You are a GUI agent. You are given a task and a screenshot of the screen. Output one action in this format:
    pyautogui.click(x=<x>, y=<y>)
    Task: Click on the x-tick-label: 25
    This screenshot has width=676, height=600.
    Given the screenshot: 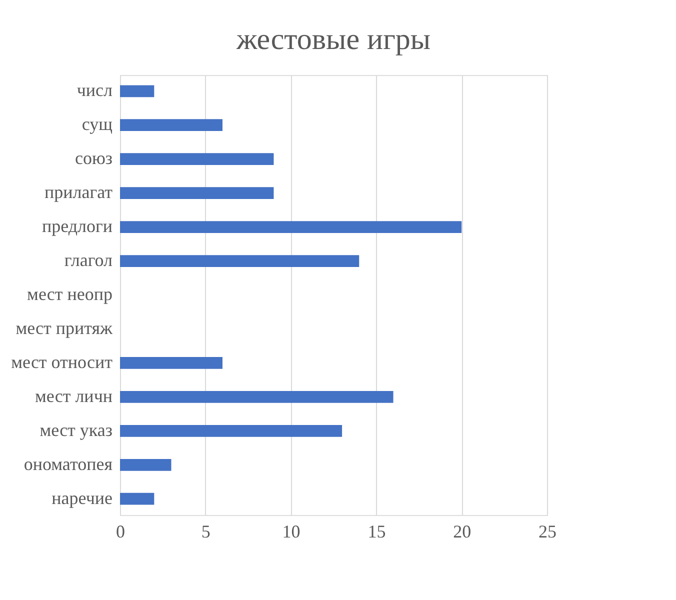 What is the action you would take?
    pyautogui.click(x=547, y=532)
    